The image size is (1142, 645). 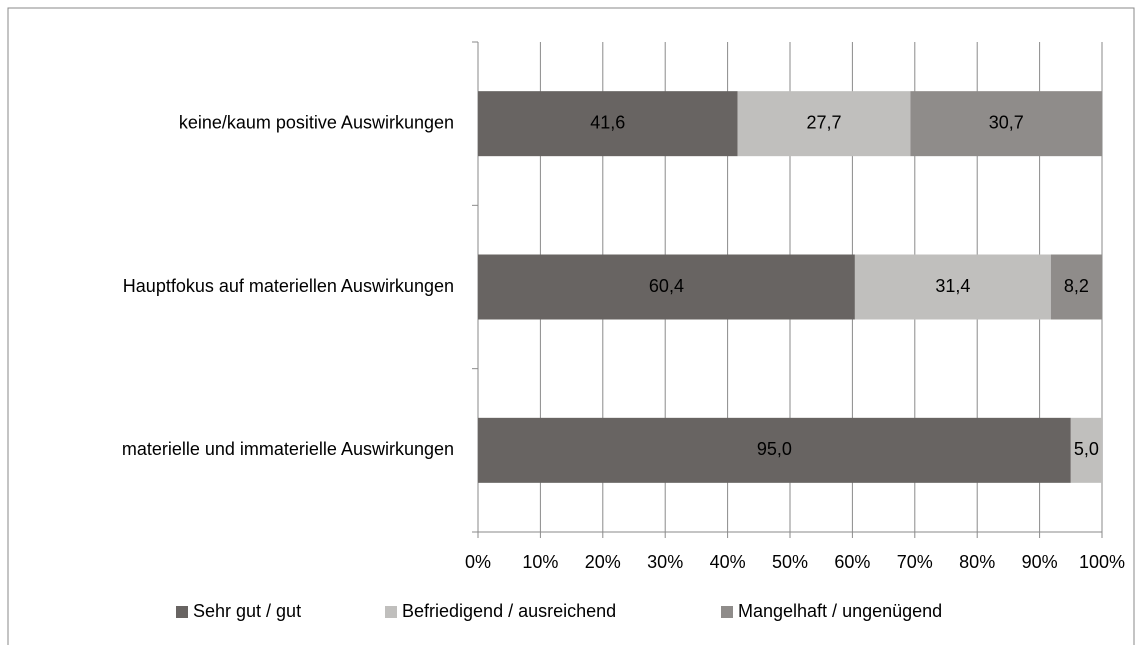 I want to click on data-label: 8,2, so click(x=1076, y=286).